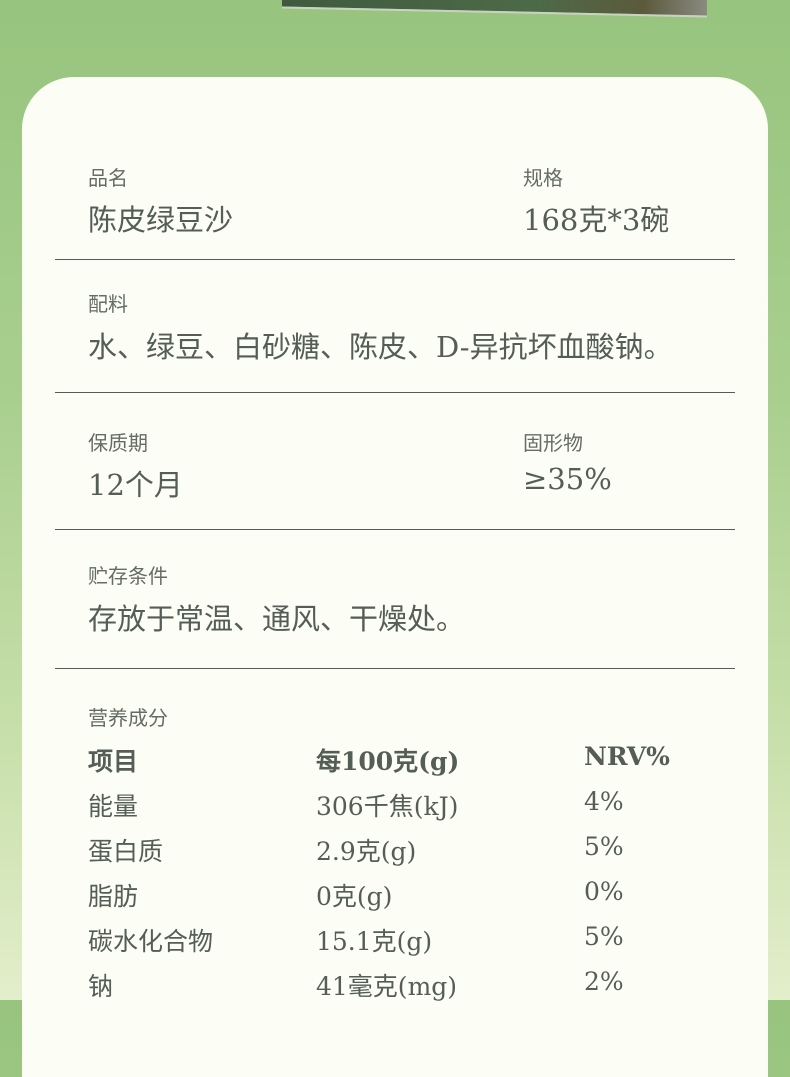 The image size is (790, 1077). What do you see at coordinates (366, 851) in the screenshot?
I see `nutrient-amount: 2.9克(g)` at bounding box center [366, 851].